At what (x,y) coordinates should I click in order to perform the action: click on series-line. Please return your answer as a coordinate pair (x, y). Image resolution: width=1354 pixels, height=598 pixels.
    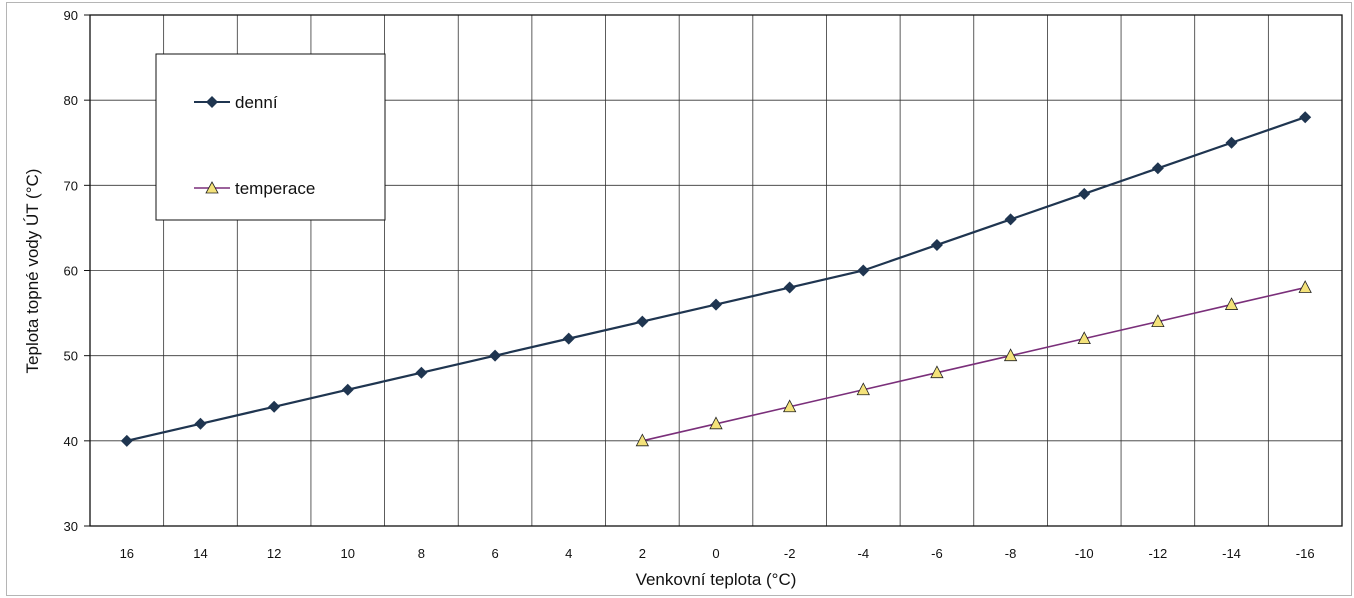
    Looking at the image, I should click on (974, 364).